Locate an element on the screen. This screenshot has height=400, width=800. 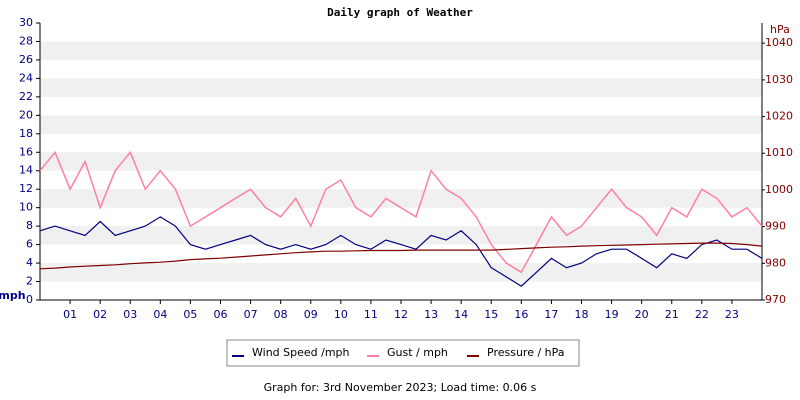
y2-axis-label: hPa is located at coordinates (780, 29).